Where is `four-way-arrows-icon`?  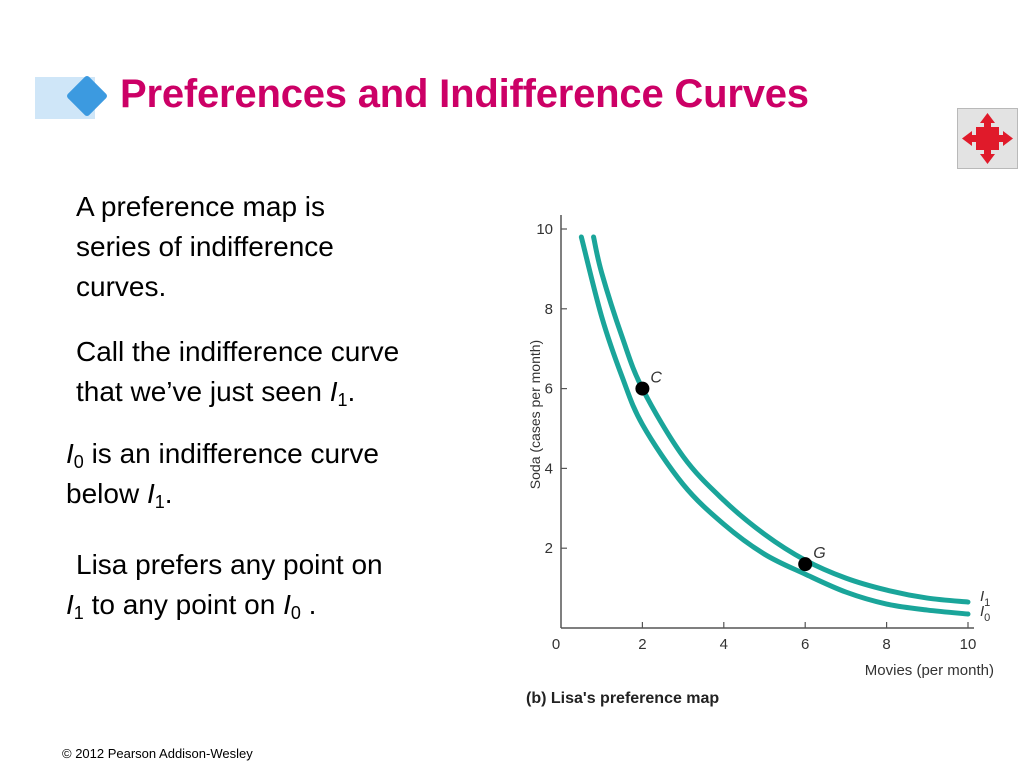
four-way-arrows-icon is located at coordinates (987, 138).